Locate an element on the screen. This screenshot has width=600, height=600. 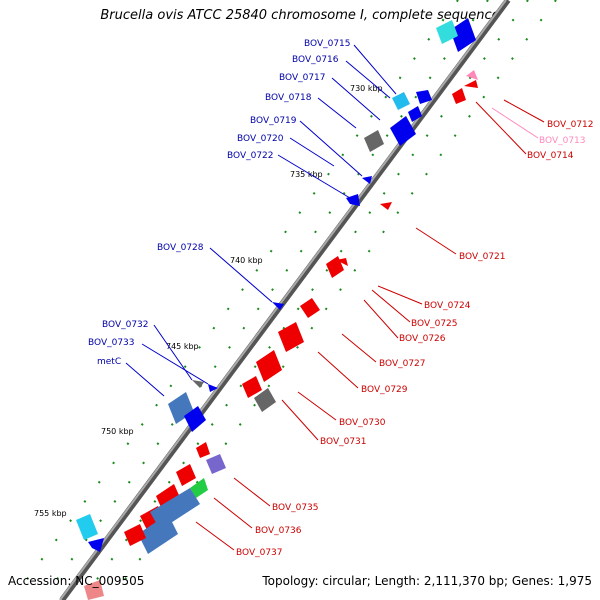
scale-label-735: 735 kbp is located at coordinates (306, 174).